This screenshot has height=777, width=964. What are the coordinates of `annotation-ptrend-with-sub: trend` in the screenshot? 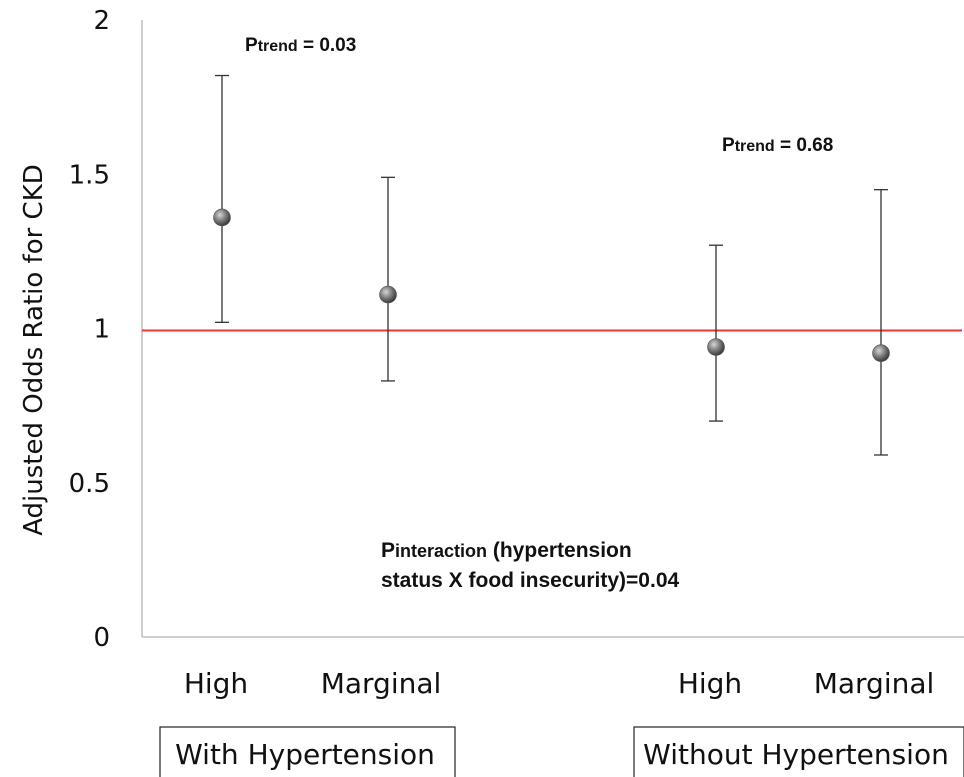 It's located at (278, 46).